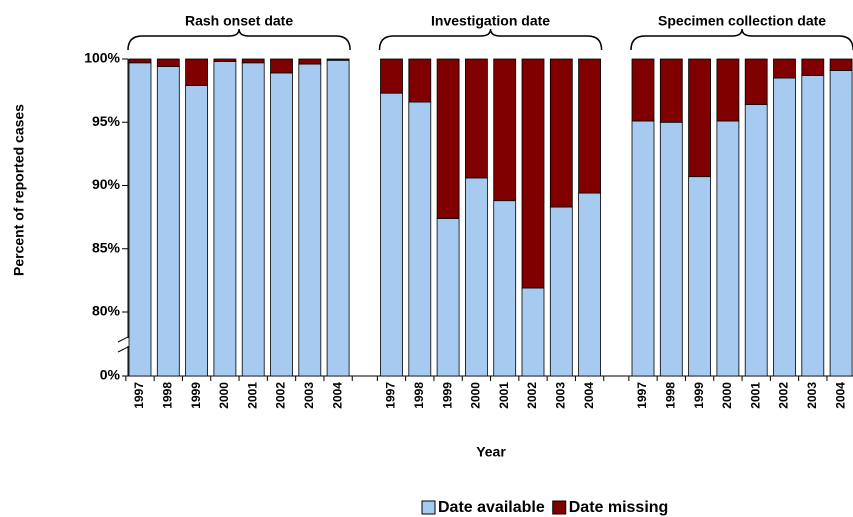  Describe the element at coordinates (106, 311) in the screenshot. I see `y-tick-label: 80%` at that location.